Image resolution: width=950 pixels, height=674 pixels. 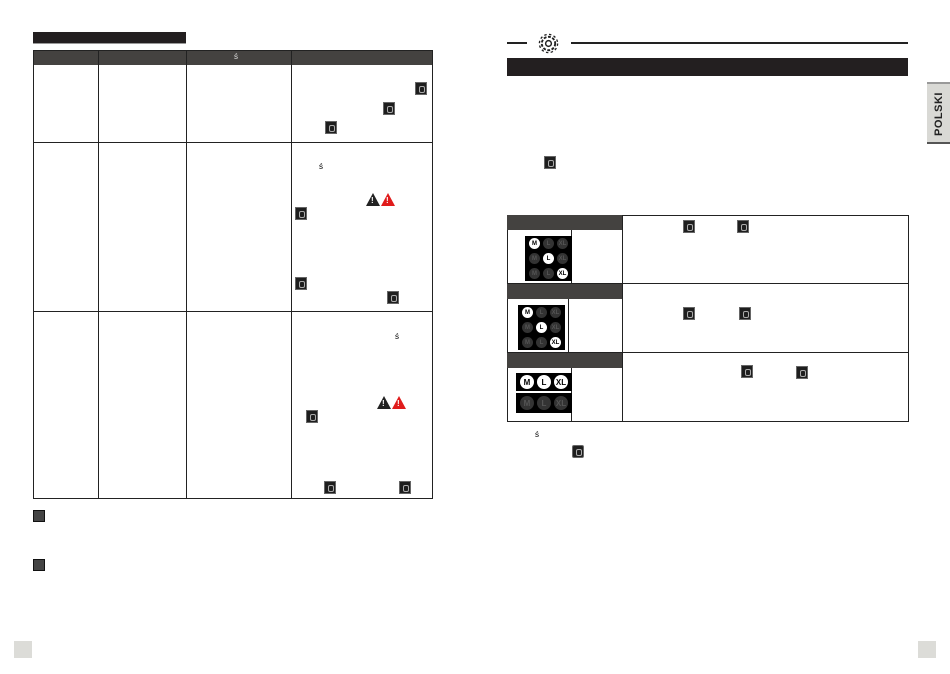 I want to click on menu-icon, so click(x=331, y=127).